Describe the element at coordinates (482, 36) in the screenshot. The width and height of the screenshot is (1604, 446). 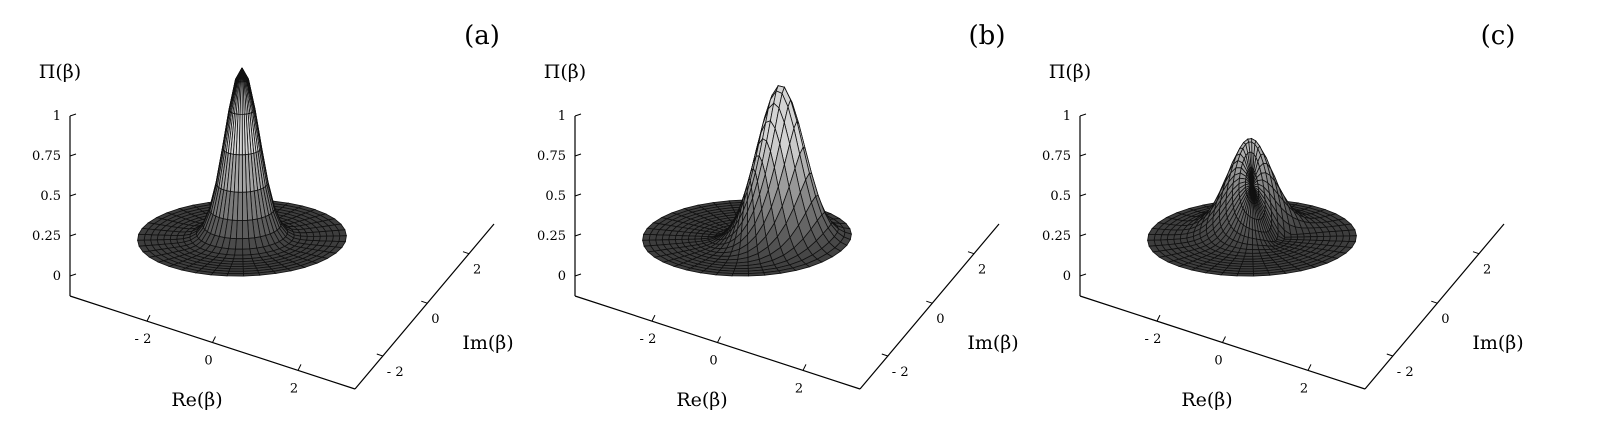
I see `panel-label: (a)` at that location.